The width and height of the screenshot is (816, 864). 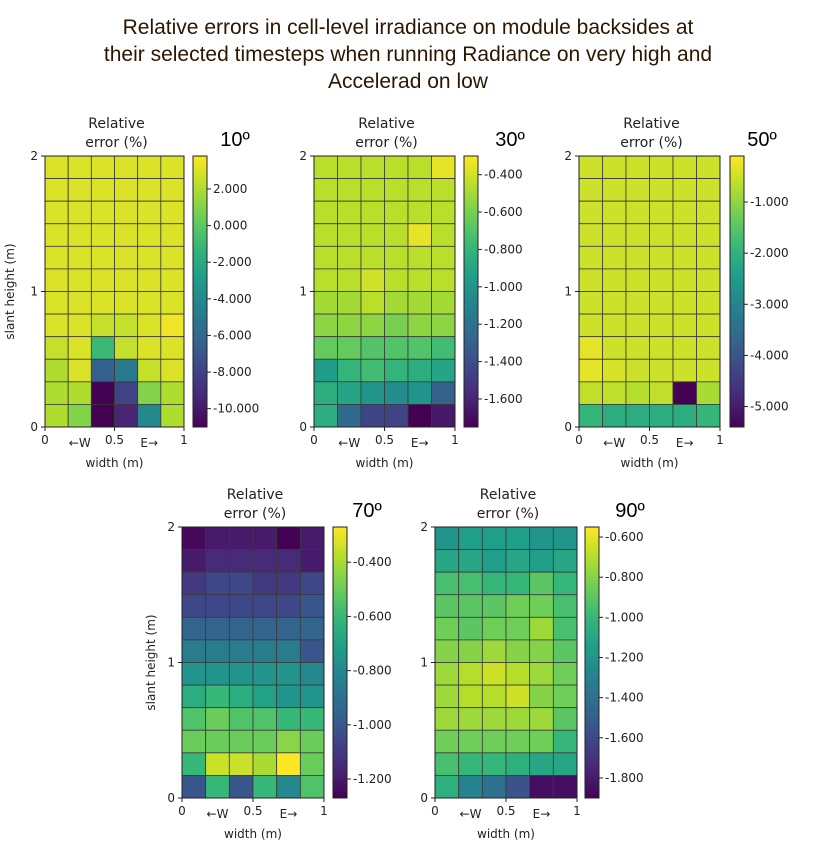 What do you see at coordinates (769, 407) in the screenshot?
I see `colorbar-tick-label: -5.000` at bounding box center [769, 407].